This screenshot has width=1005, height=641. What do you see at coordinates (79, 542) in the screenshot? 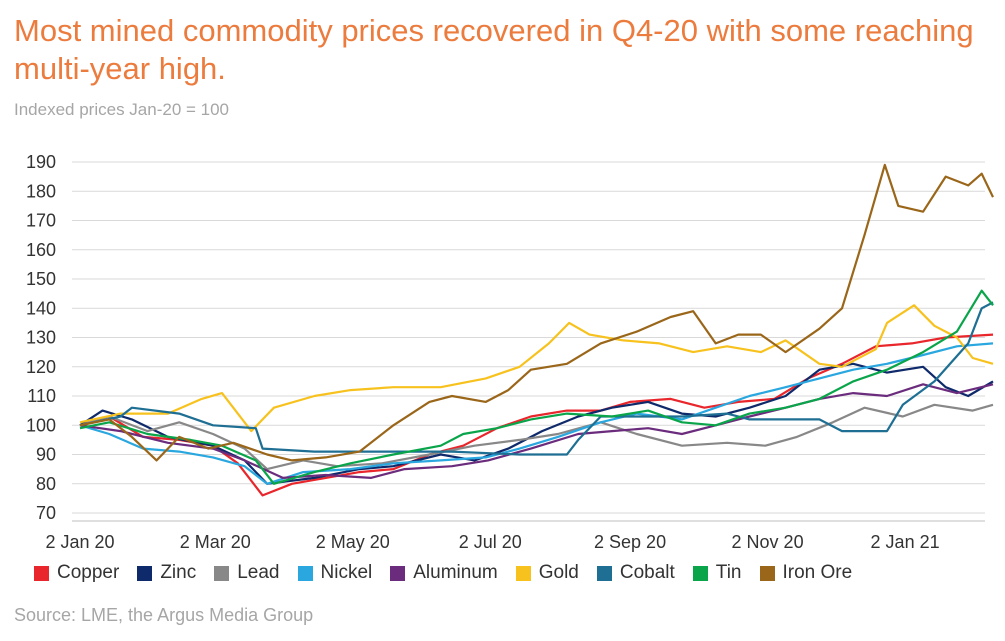
I see `x-tick-label: 2 Jan 20` at bounding box center [79, 542].